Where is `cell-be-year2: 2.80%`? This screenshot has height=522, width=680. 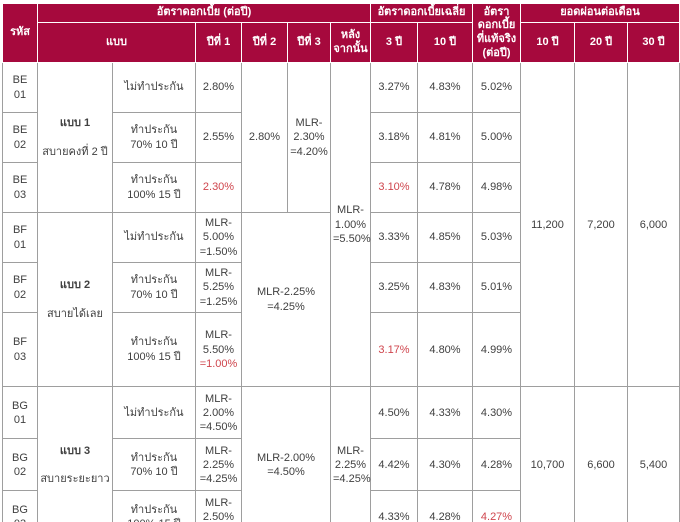 cell-be-year2: 2.80% is located at coordinates (264, 137).